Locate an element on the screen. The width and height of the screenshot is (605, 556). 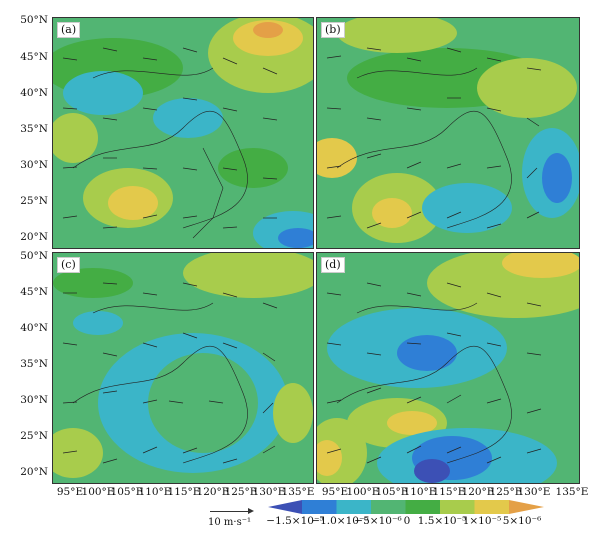
panel-label: (d) is located at coordinates (333, 265).